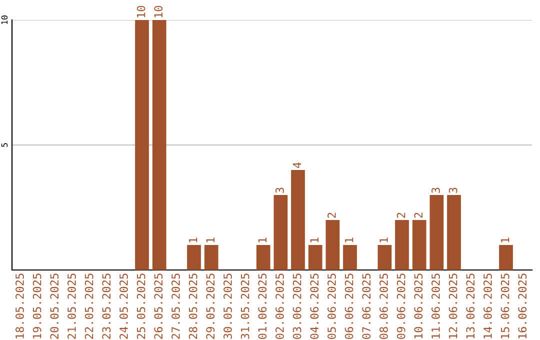  I want to click on x-tick-label: 16.06.2025, so click(522, 306).